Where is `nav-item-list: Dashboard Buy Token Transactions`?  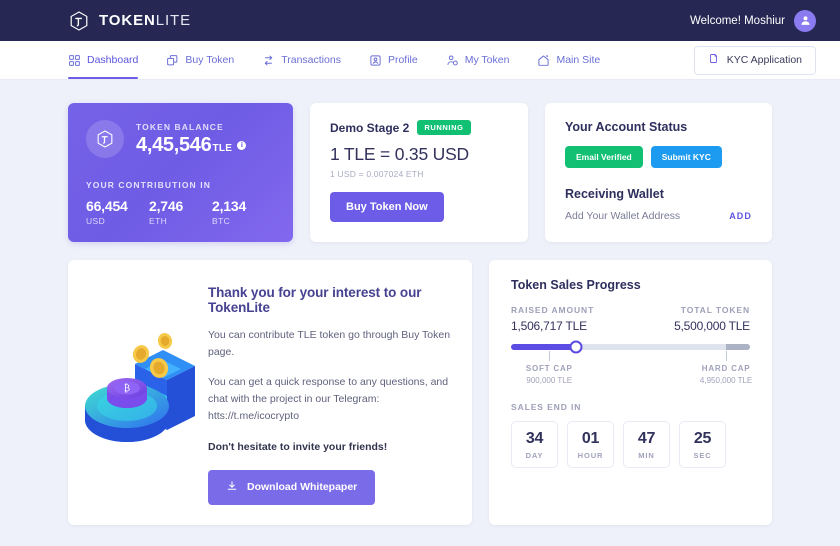
nav-item-list: Dashboard Buy Token Transactions is located at coordinates (341, 60).